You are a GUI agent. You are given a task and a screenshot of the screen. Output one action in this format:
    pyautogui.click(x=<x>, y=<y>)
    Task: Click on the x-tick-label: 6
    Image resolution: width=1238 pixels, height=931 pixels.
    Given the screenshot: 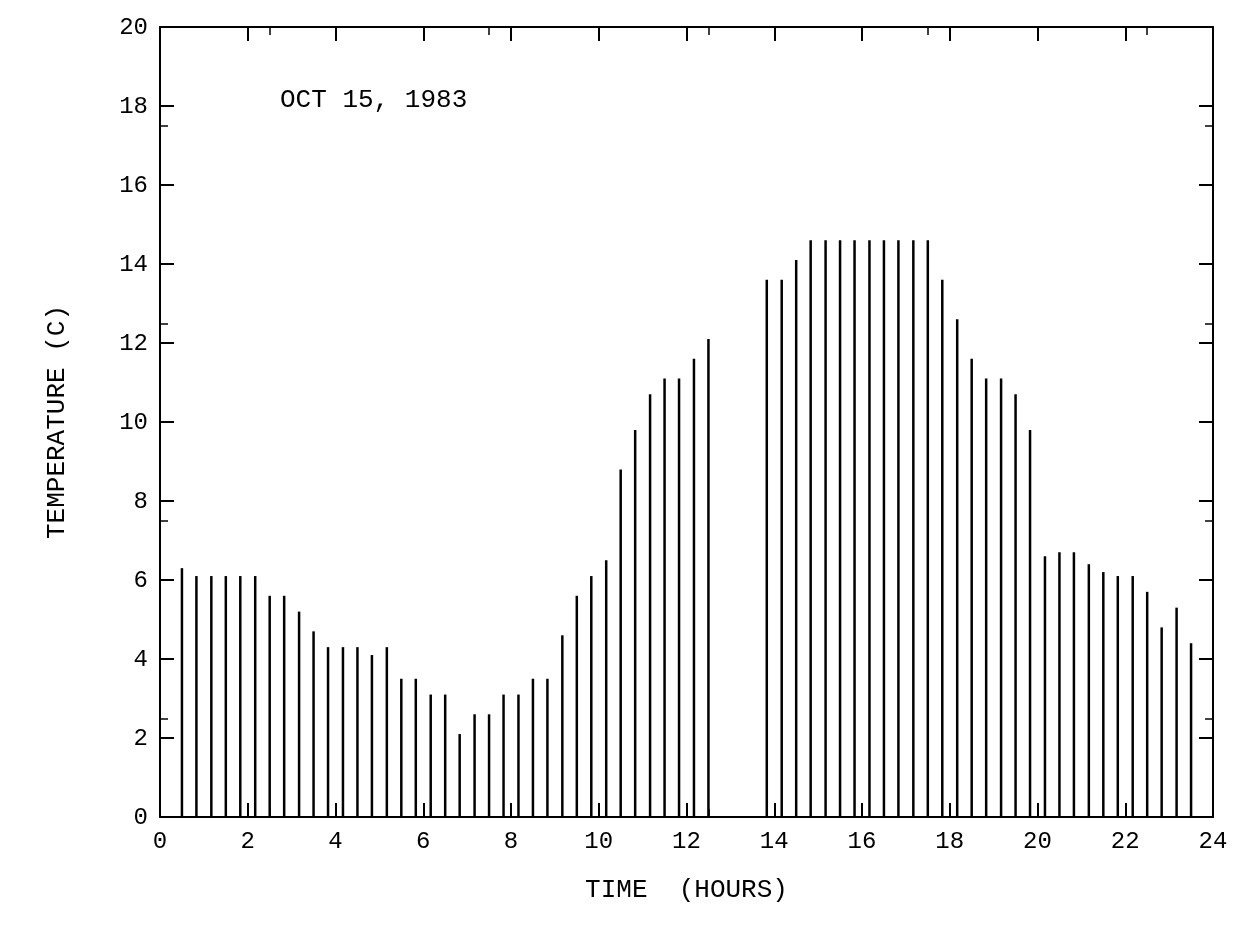 What is the action you would take?
    pyautogui.click(x=423, y=841)
    